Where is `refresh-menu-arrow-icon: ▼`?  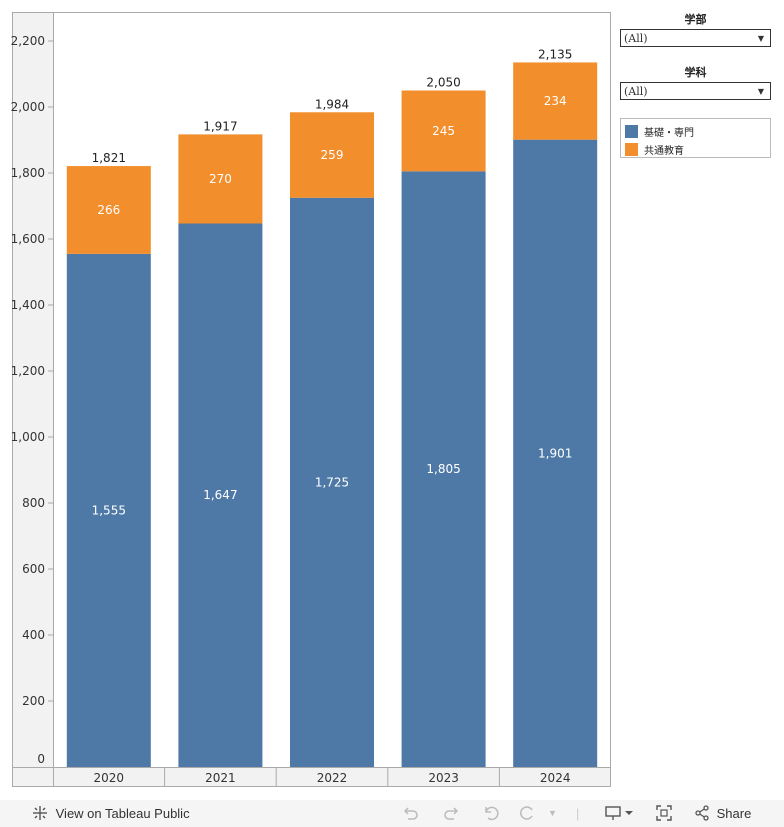
refresh-menu-arrow-icon: ▼ is located at coordinates (552, 813).